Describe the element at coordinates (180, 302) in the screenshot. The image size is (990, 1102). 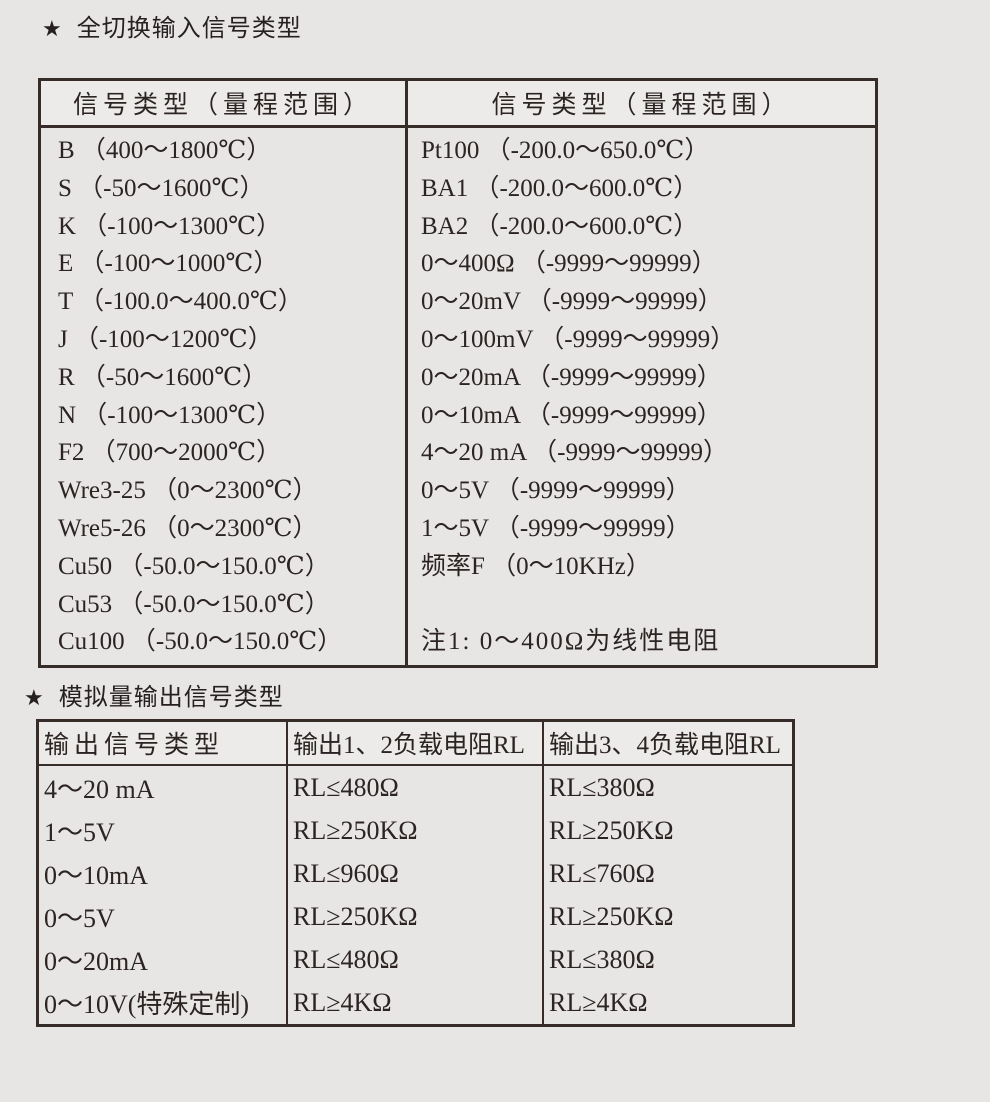
I see `signal-range-item: T （-100.0～400.0℃）` at that location.